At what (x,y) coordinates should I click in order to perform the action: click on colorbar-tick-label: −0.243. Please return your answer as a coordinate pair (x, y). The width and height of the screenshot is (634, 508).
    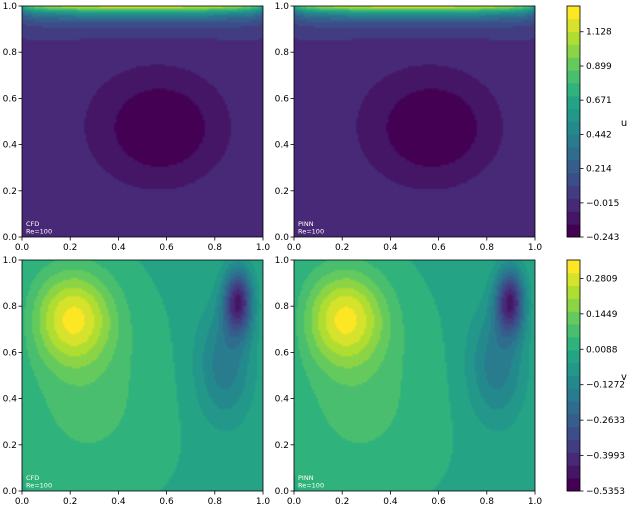
    Looking at the image, I should click on (602, 238).